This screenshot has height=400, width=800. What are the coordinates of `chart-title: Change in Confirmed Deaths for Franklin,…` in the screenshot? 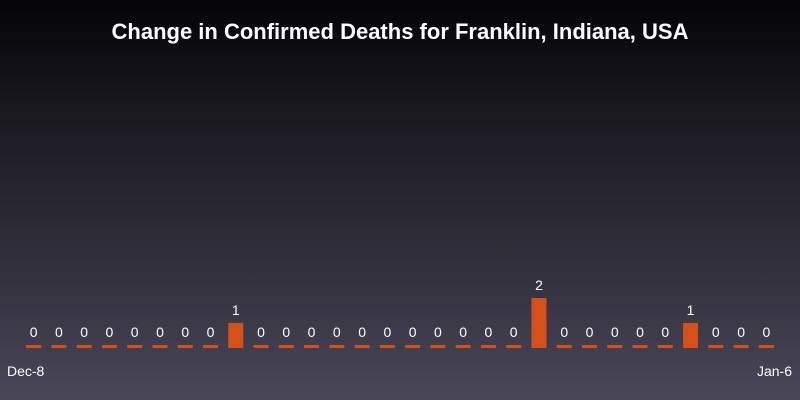 It's located at (400, 31).